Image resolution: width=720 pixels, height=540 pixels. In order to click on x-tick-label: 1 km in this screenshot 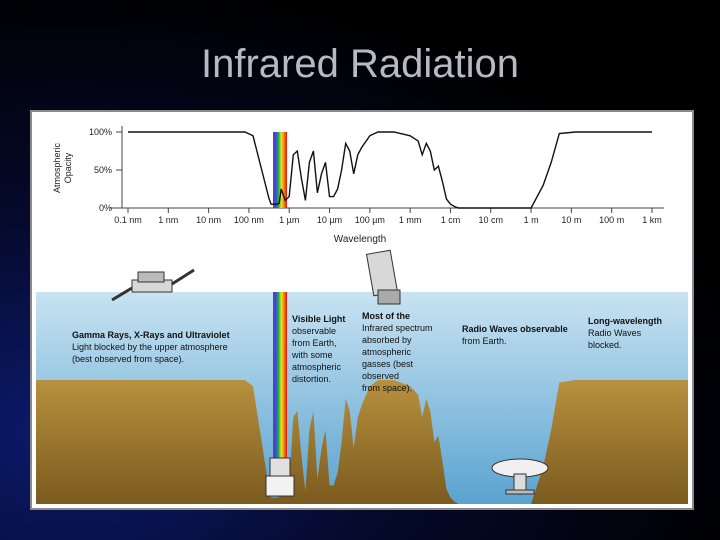, I will do `click(652, 220)`.